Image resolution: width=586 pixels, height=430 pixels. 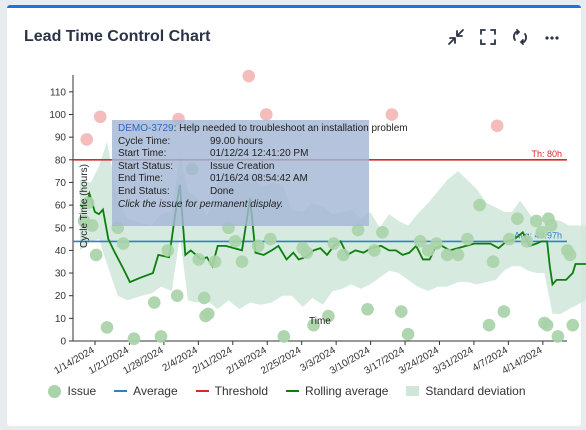 What do you see at coordinates (82, 391) in the screenshot?
I see `legend-issue-label: Issue` at bounding box center [82, 391].